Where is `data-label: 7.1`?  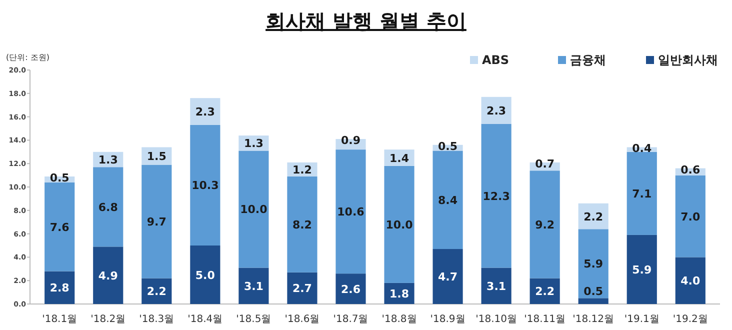
data-label: 7.1 is located at coordinates (642, 193).